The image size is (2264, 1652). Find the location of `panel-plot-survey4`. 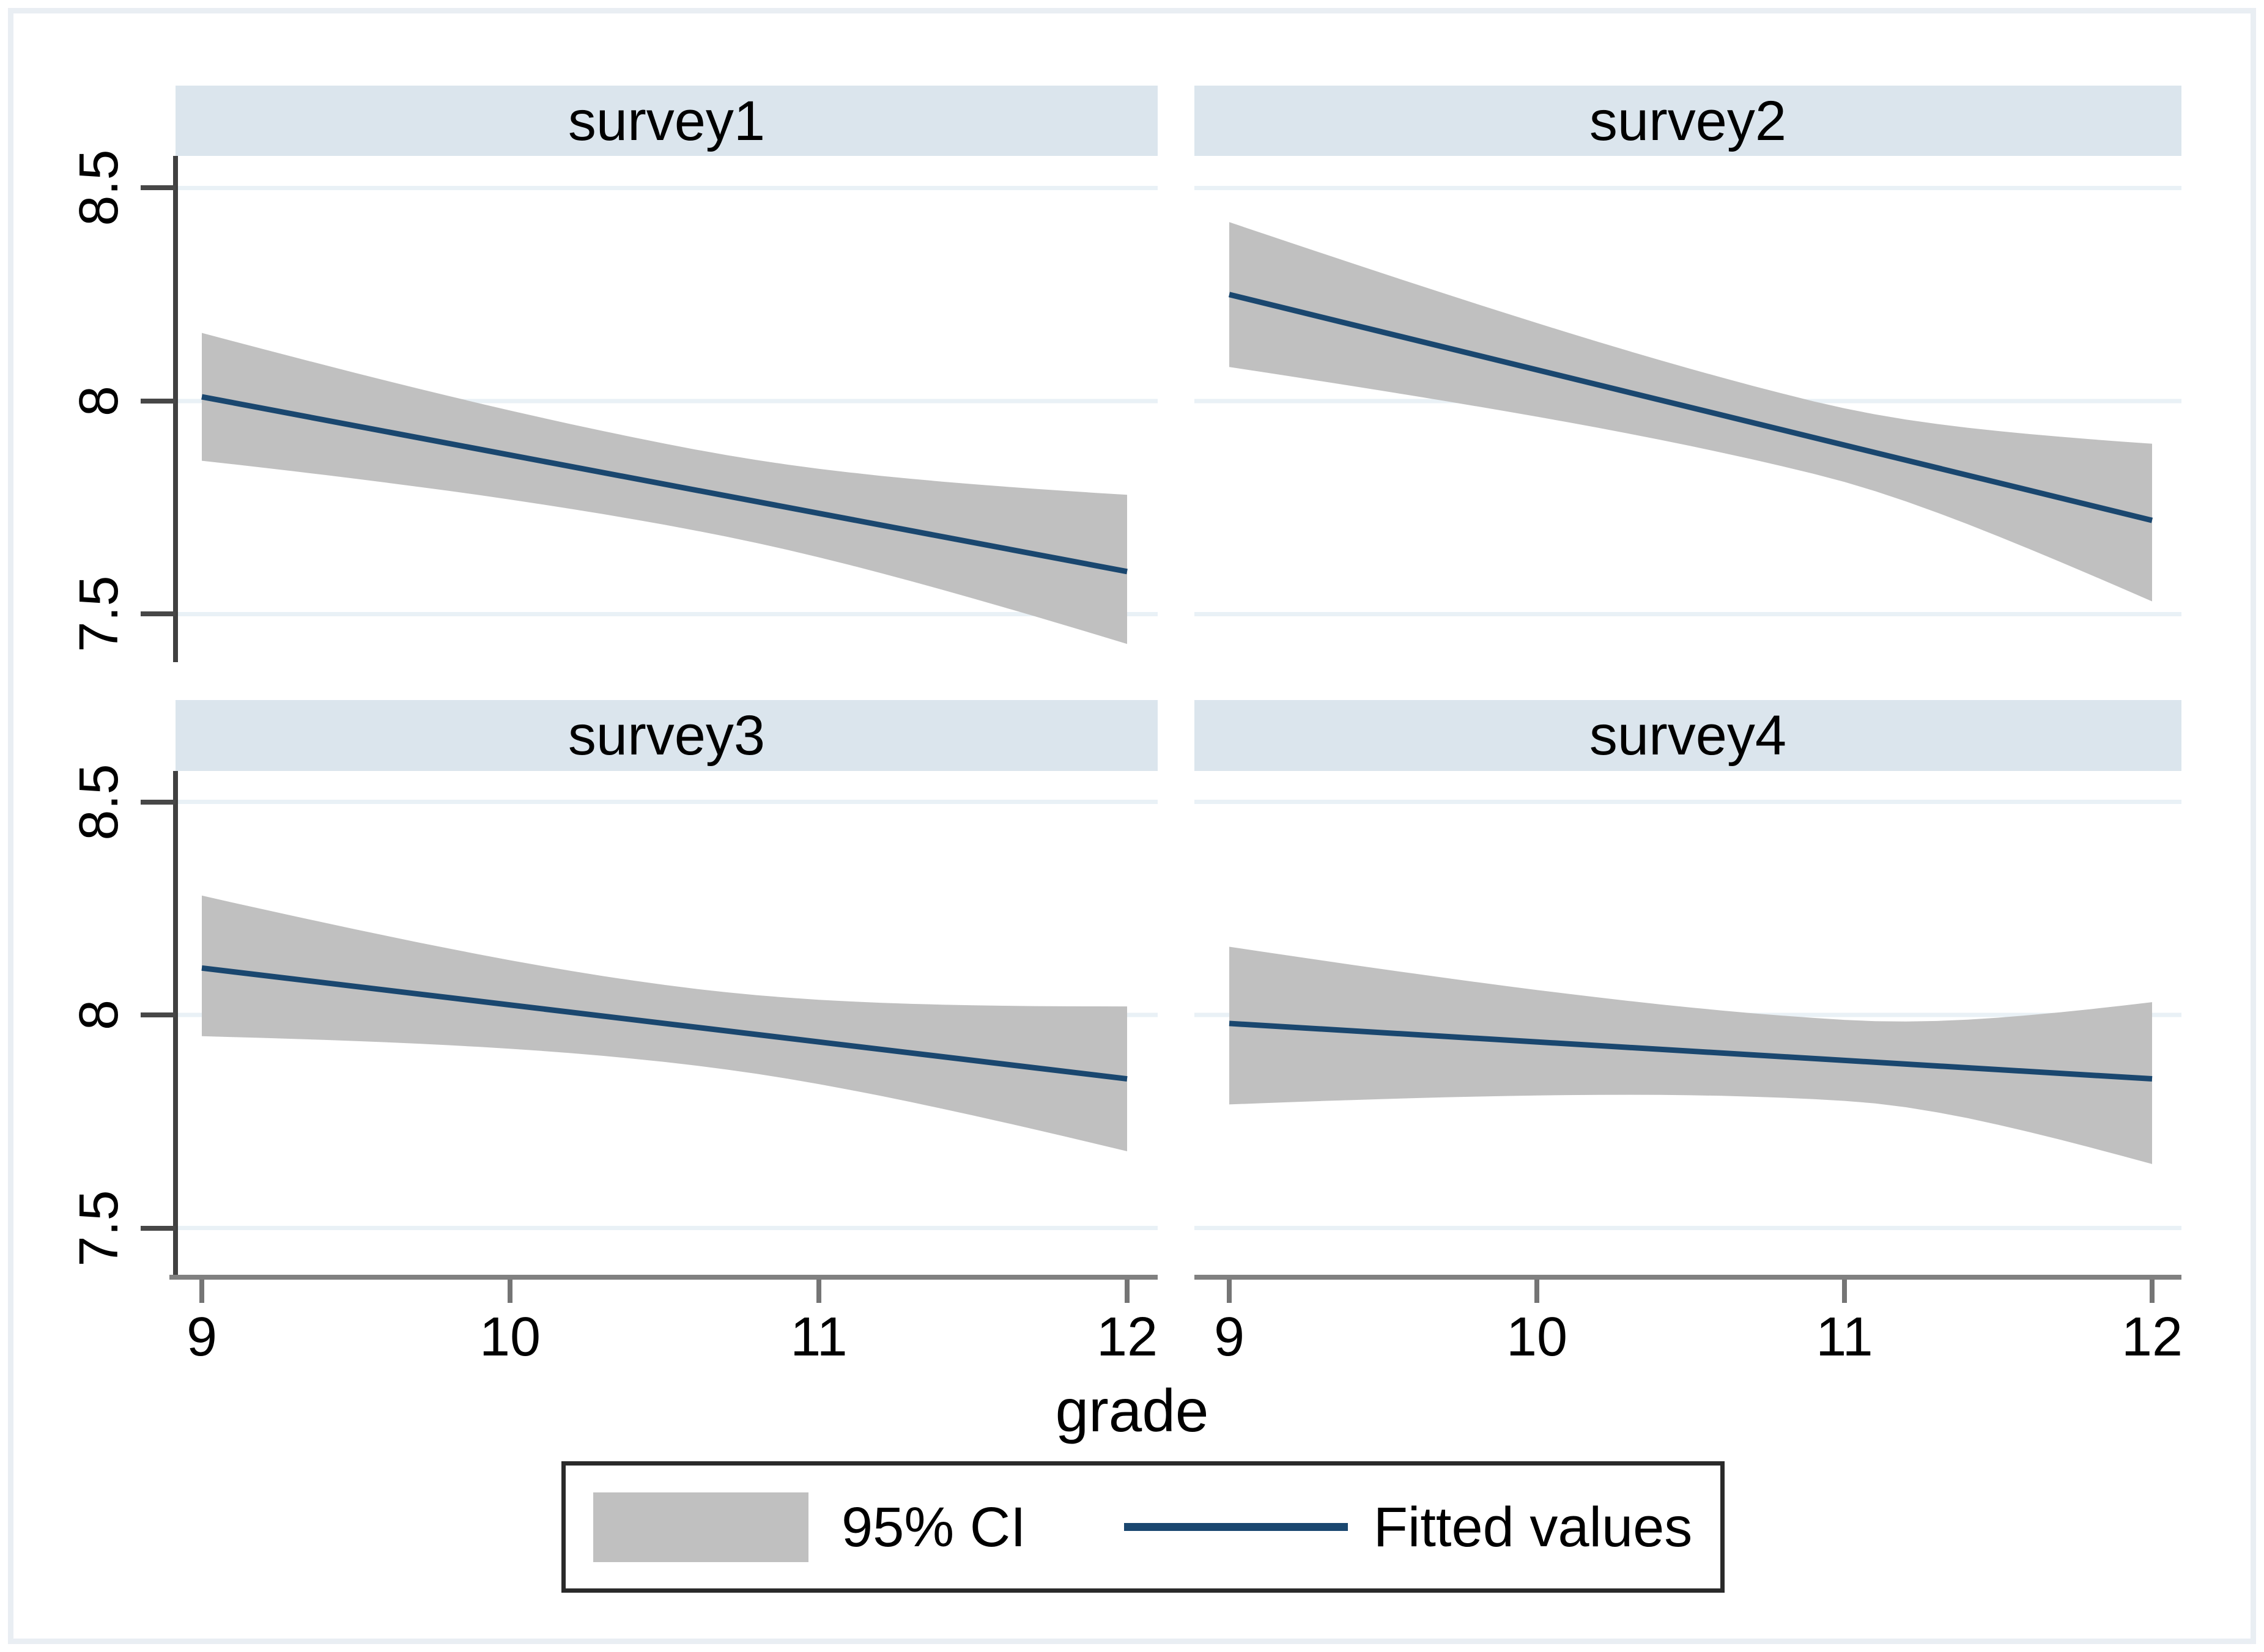

panel-plot-survey4 is located at coordinates (1688, 1015).